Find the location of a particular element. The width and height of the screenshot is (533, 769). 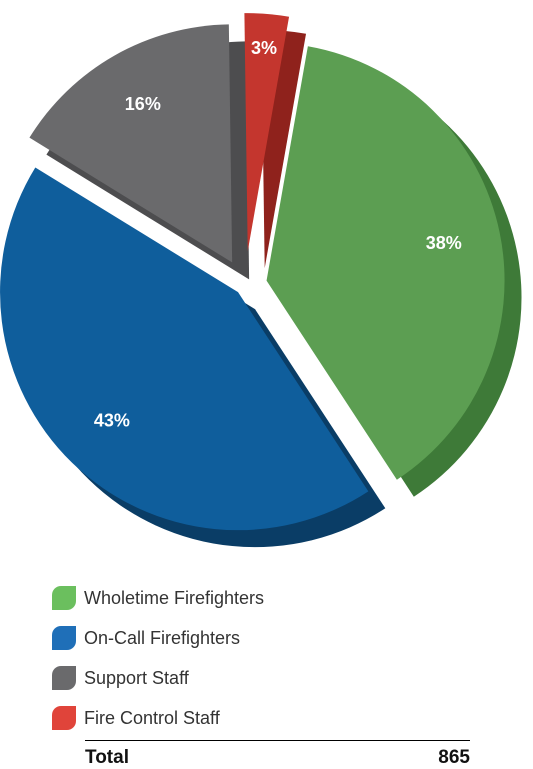

legend-swatch-wholetime is located at coordinates (64, 598).